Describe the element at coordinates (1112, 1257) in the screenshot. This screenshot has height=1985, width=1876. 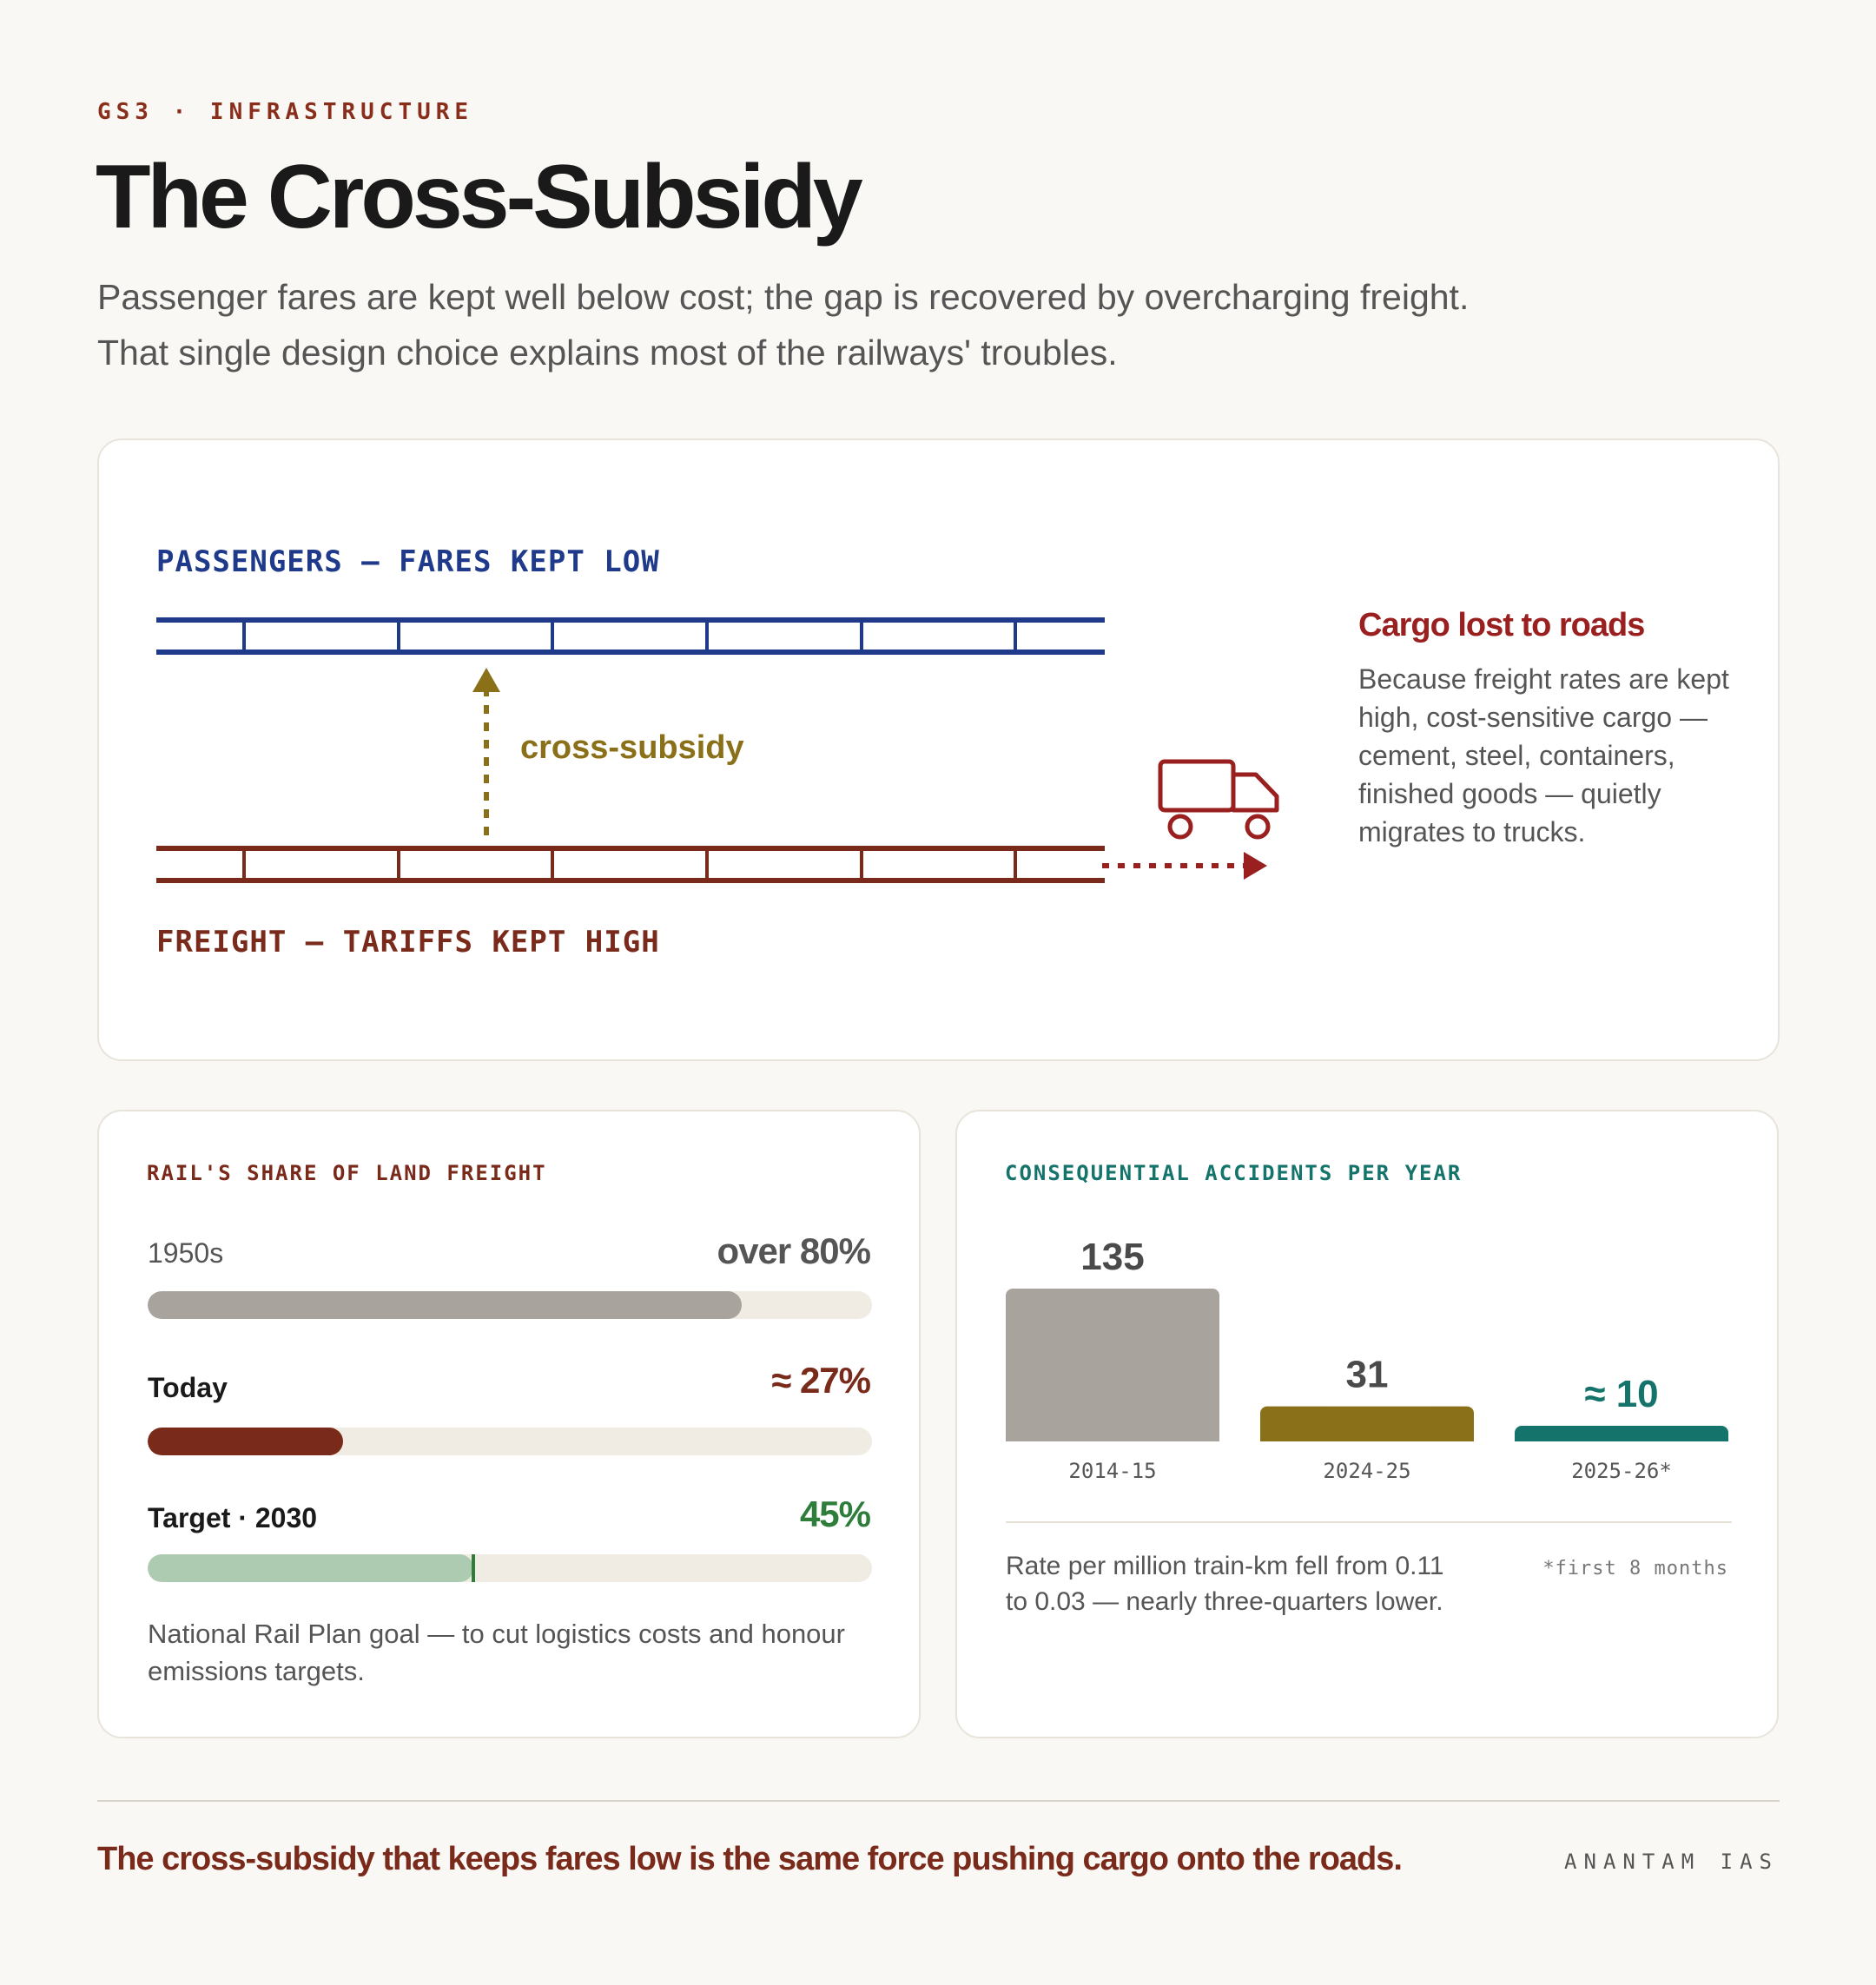
I see `accident-value-label-201415: 135` at that location.